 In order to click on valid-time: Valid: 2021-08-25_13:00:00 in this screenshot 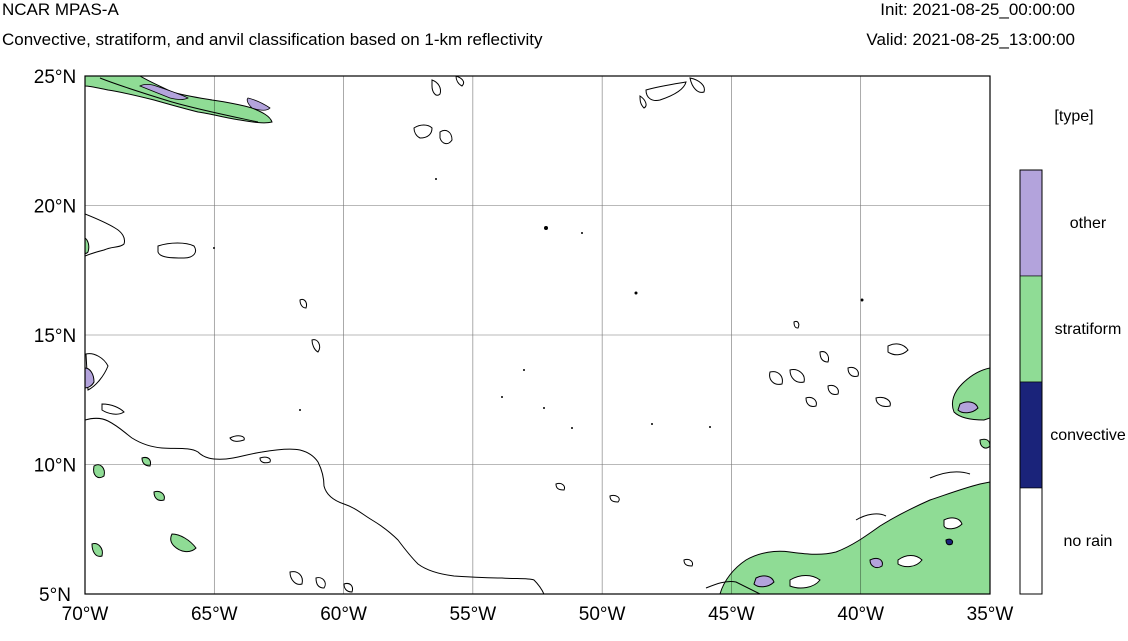, I will do `click(970, 39)`.